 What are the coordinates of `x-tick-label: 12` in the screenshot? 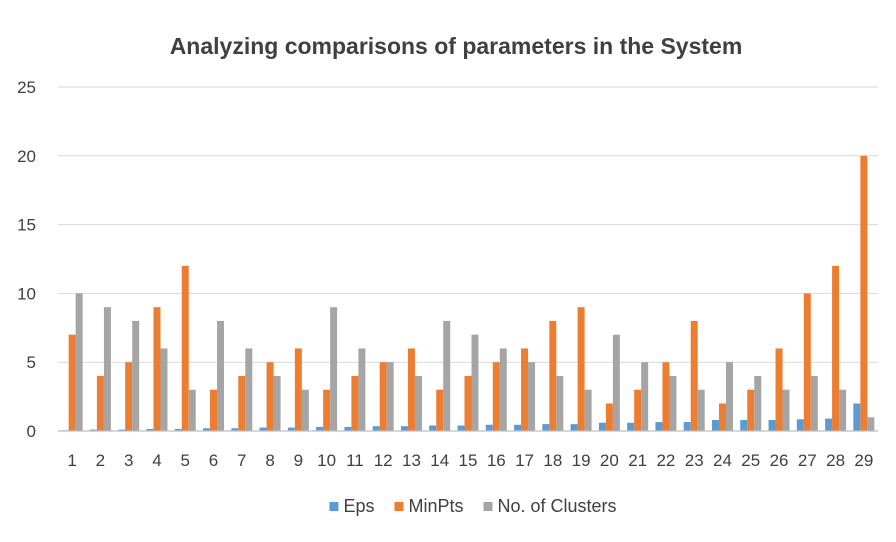 It's located at (383, 460).